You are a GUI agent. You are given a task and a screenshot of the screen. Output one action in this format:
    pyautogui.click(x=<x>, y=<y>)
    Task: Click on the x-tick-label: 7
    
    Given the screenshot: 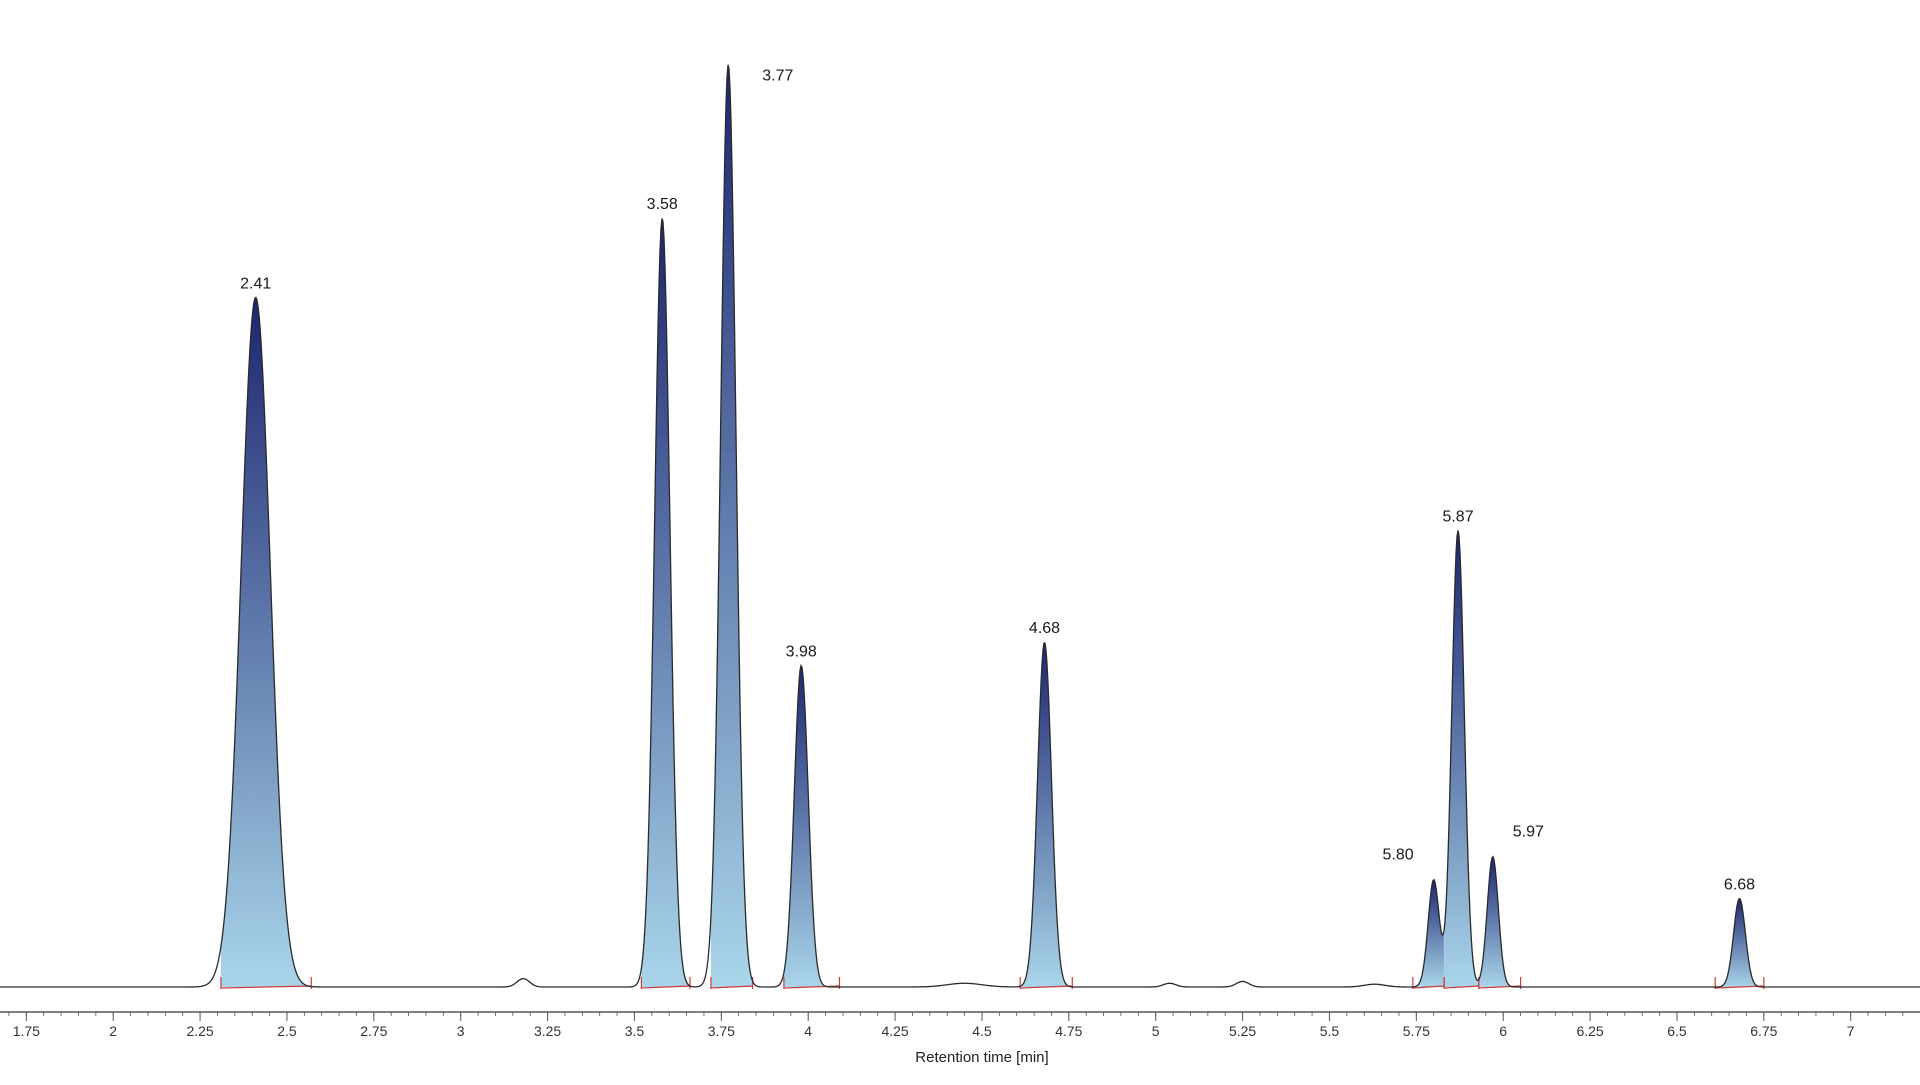 What is the action you would take?
    pyautogui.click(x=1851, y=1031)
    